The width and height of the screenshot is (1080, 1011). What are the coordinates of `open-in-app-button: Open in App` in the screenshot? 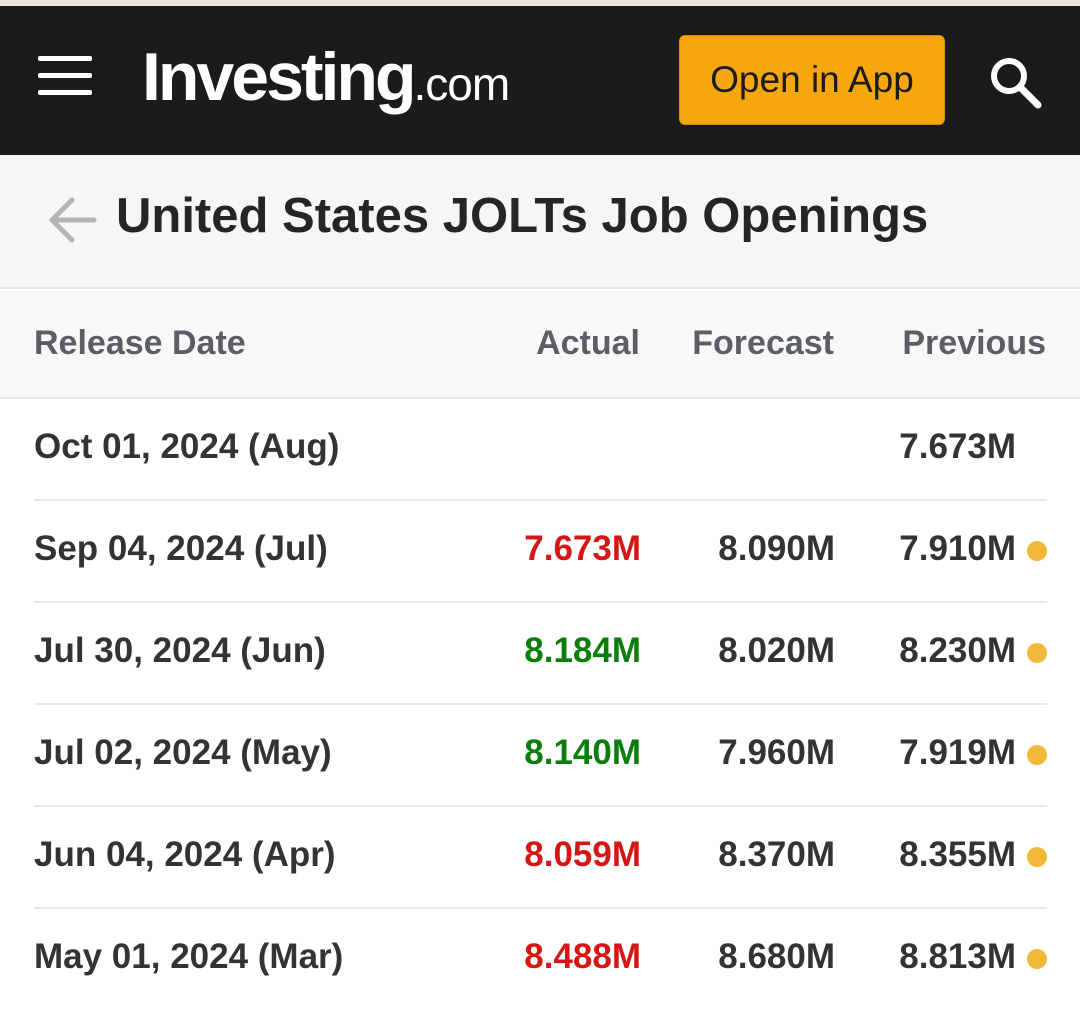 It's located at (812, 80).